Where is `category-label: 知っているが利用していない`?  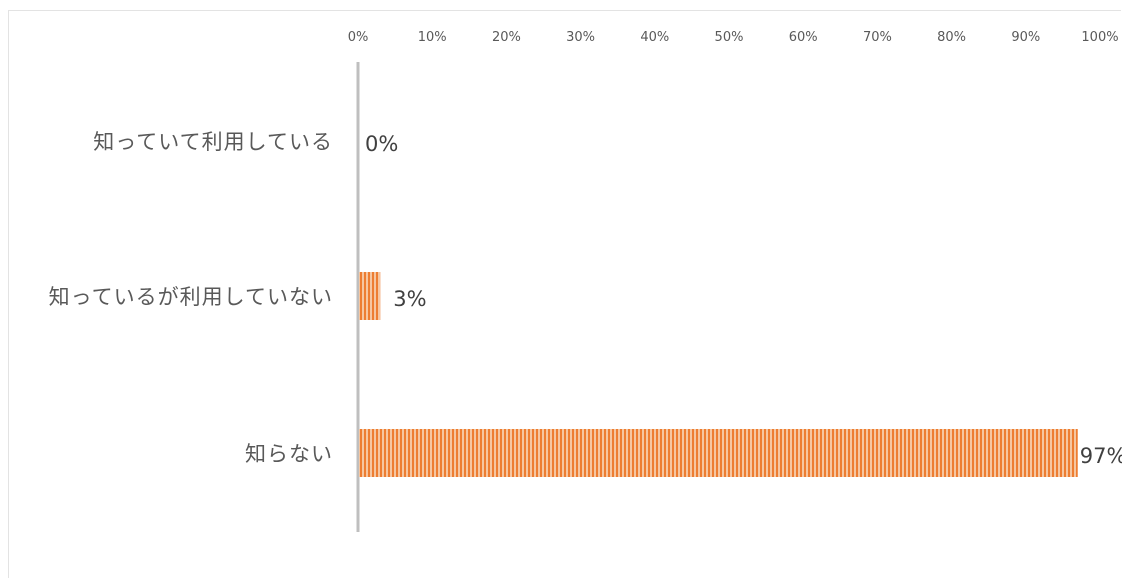
category-label: 知っているが利用していない is located at coordinates (191, 297).